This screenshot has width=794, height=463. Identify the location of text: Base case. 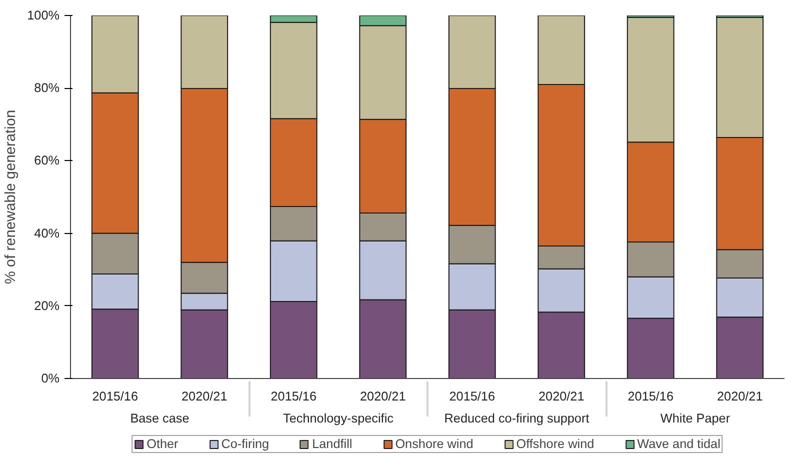
(160, 419).